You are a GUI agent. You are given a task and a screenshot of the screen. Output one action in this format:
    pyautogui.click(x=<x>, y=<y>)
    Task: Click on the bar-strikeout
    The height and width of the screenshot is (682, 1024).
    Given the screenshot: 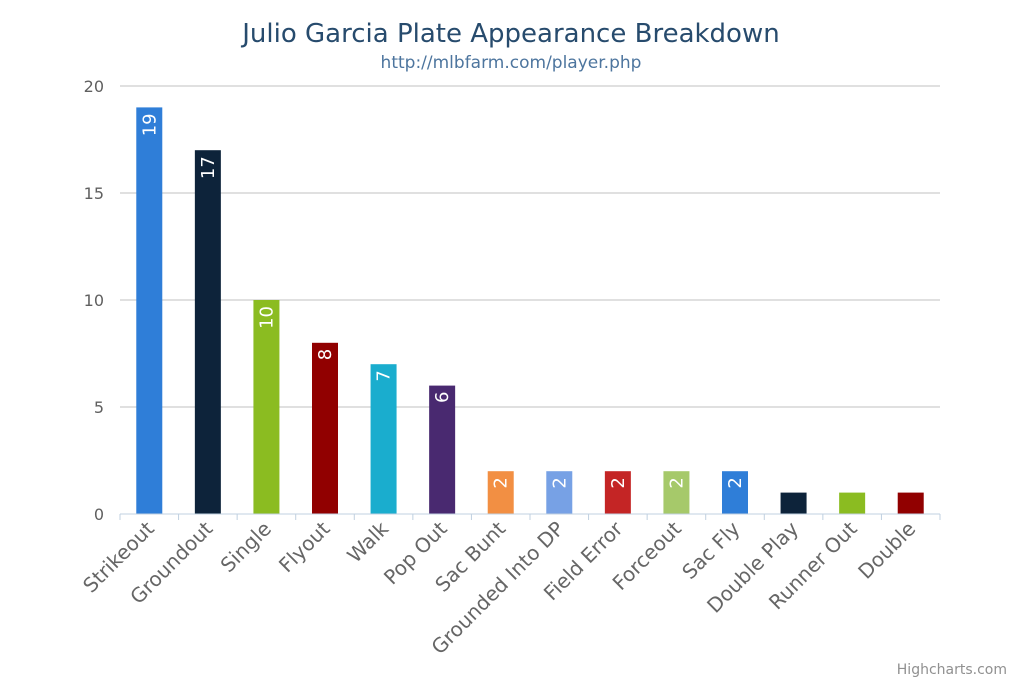 What is the action you would take?
    pyautogui.click(x=149, y=311)
    